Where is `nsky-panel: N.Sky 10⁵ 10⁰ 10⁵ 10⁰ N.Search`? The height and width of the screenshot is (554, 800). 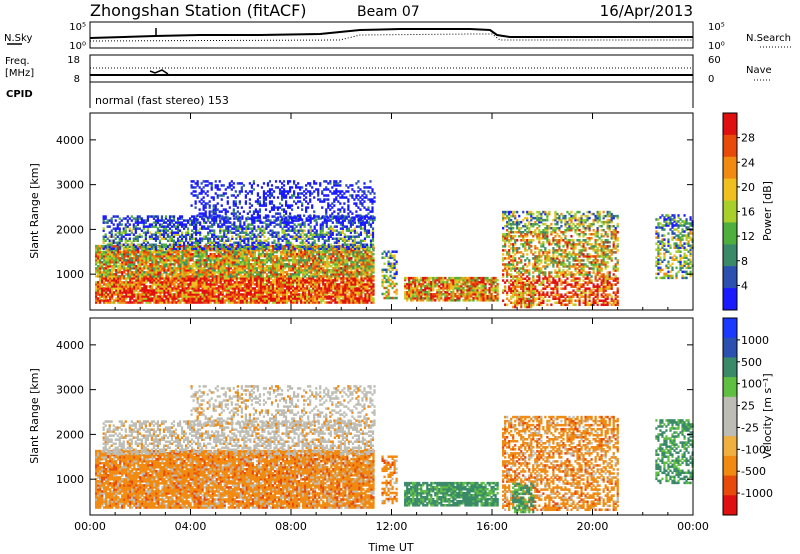
nsky-panel: N.Sky 10⁵ 10⁰ 10⁵ 10⁰ N.Search is located at coordinates (398, 36).